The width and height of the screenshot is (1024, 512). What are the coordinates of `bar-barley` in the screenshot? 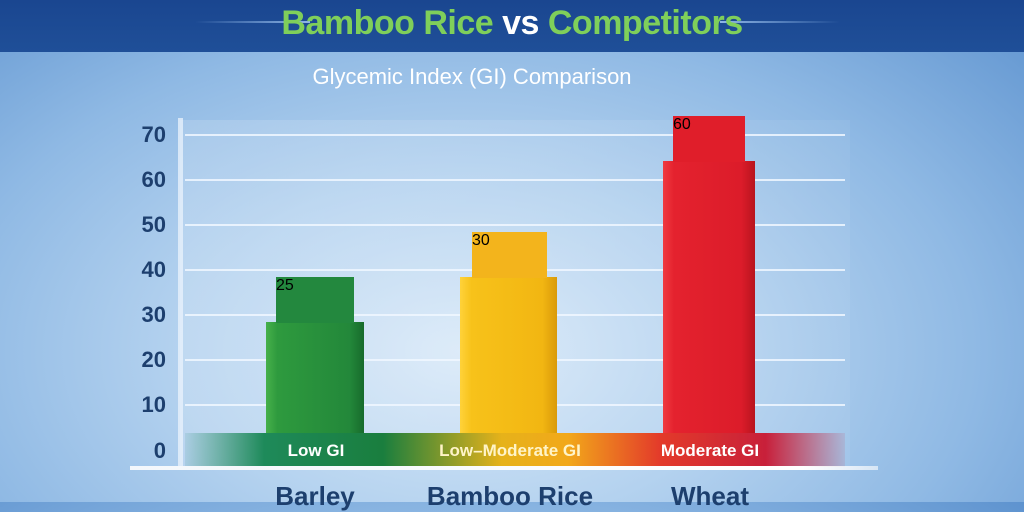 It's located at (315, 378).